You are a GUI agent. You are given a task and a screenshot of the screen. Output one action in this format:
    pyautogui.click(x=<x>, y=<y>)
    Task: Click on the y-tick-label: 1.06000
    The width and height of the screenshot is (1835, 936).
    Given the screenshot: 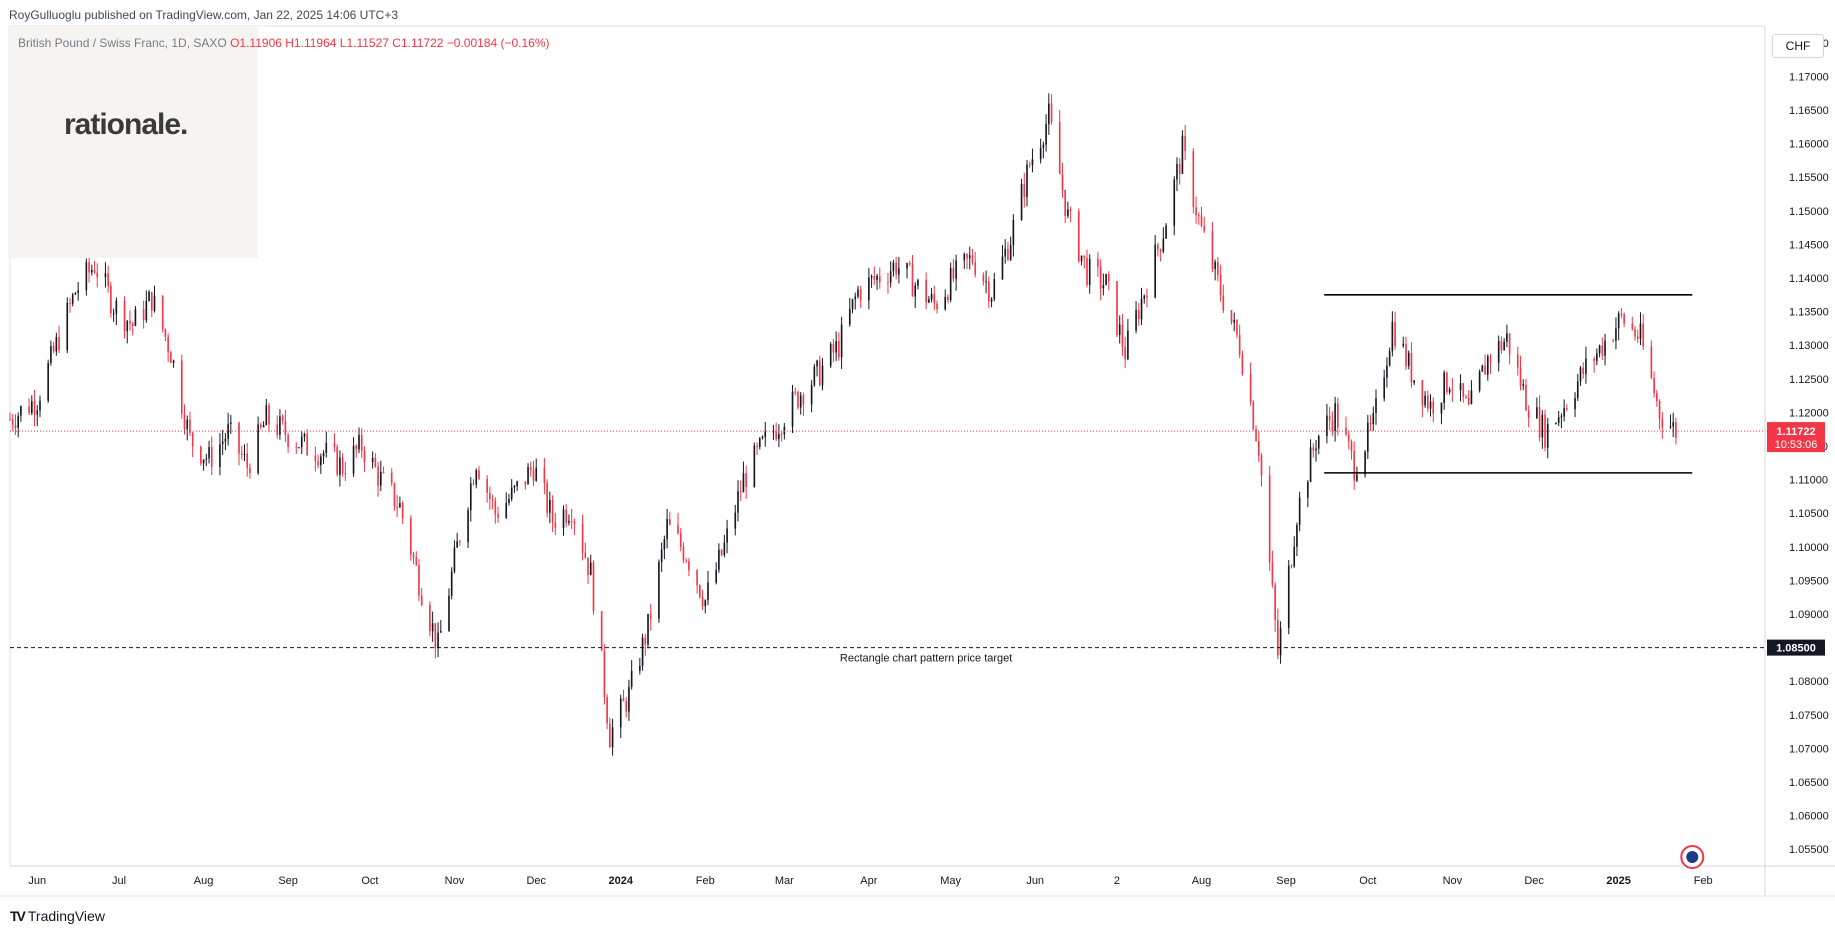 What is the action you would take?
    pyautogui.click(x=1809, y=817)
    